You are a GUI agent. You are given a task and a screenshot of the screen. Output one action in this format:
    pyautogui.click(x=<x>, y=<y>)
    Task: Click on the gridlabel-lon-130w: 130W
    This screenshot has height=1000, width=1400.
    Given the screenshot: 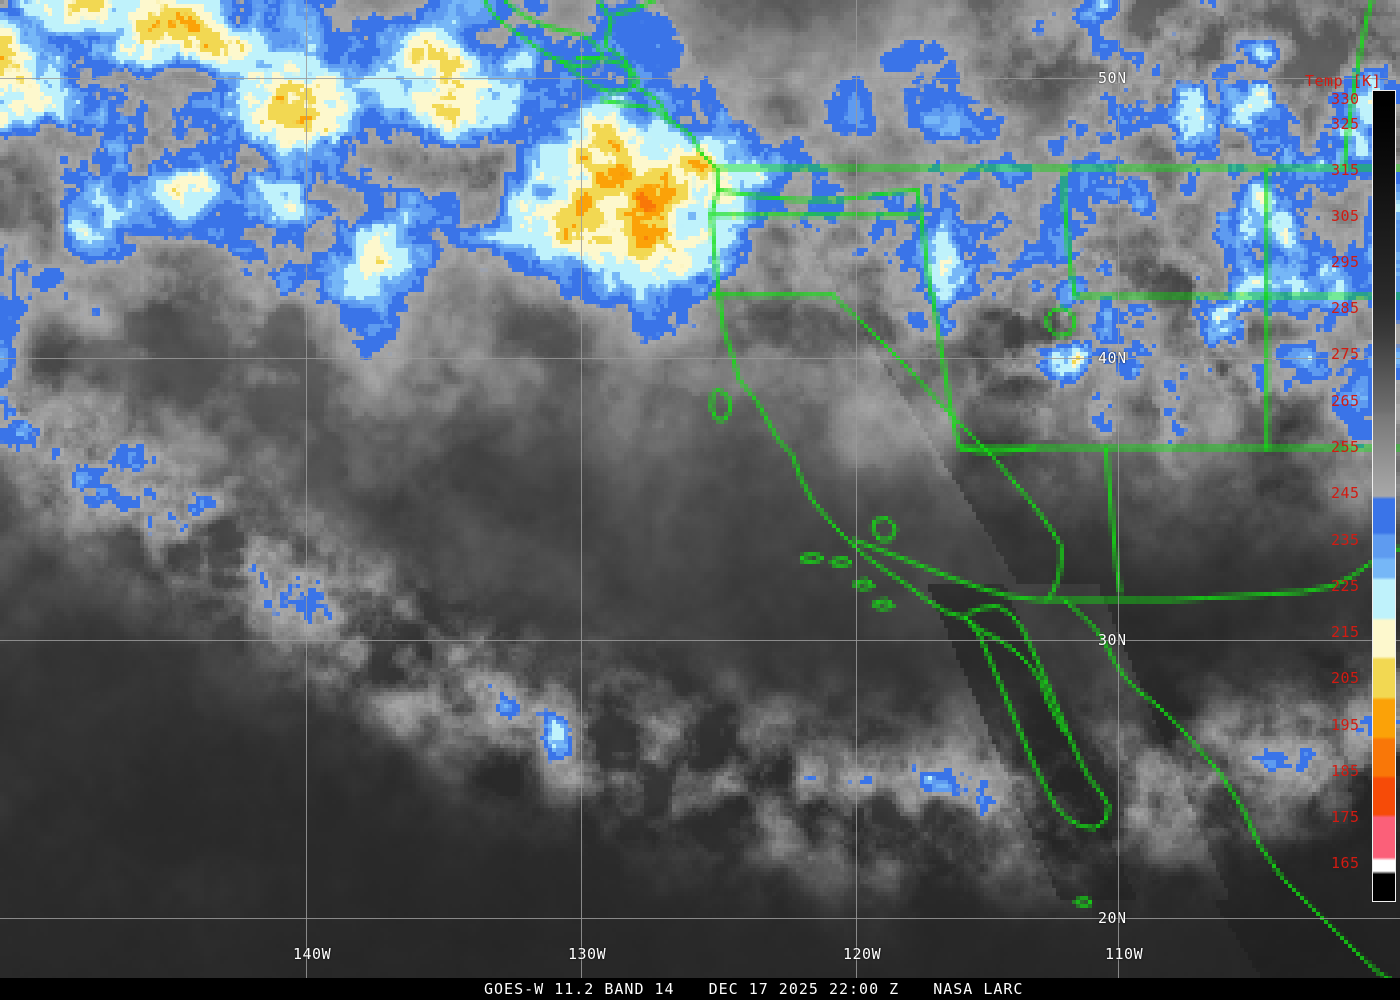 What is the action you would take?
    pyautogui.click(x=587, y=954)
    